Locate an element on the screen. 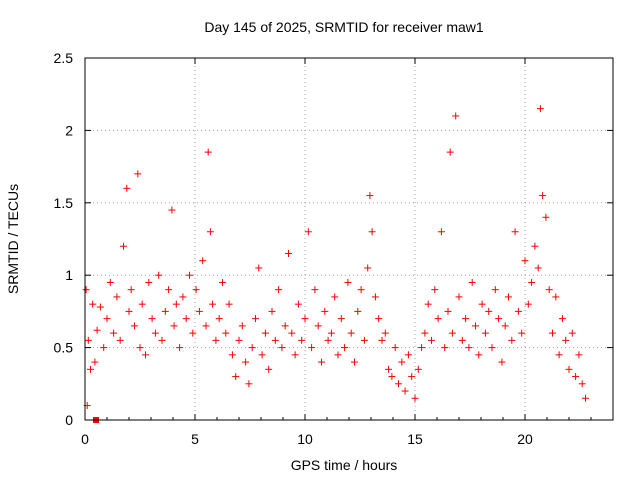 The height and width of the screenshot is (480, 640). x-tick-label: 20 is located at coordinates (525, 439).